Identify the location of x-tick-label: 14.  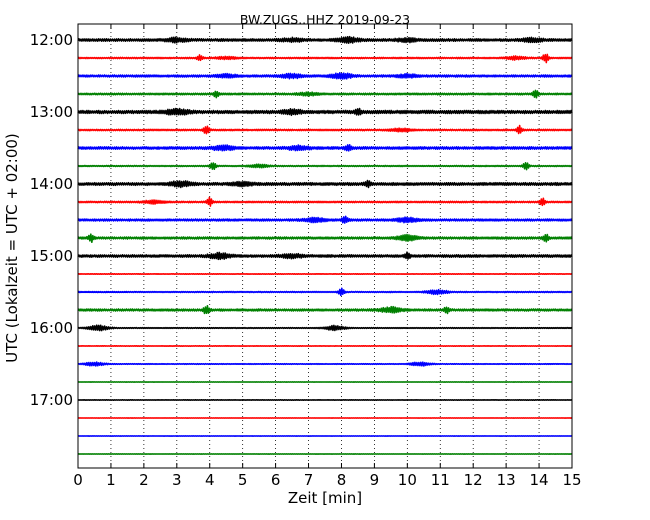
(539, 480).